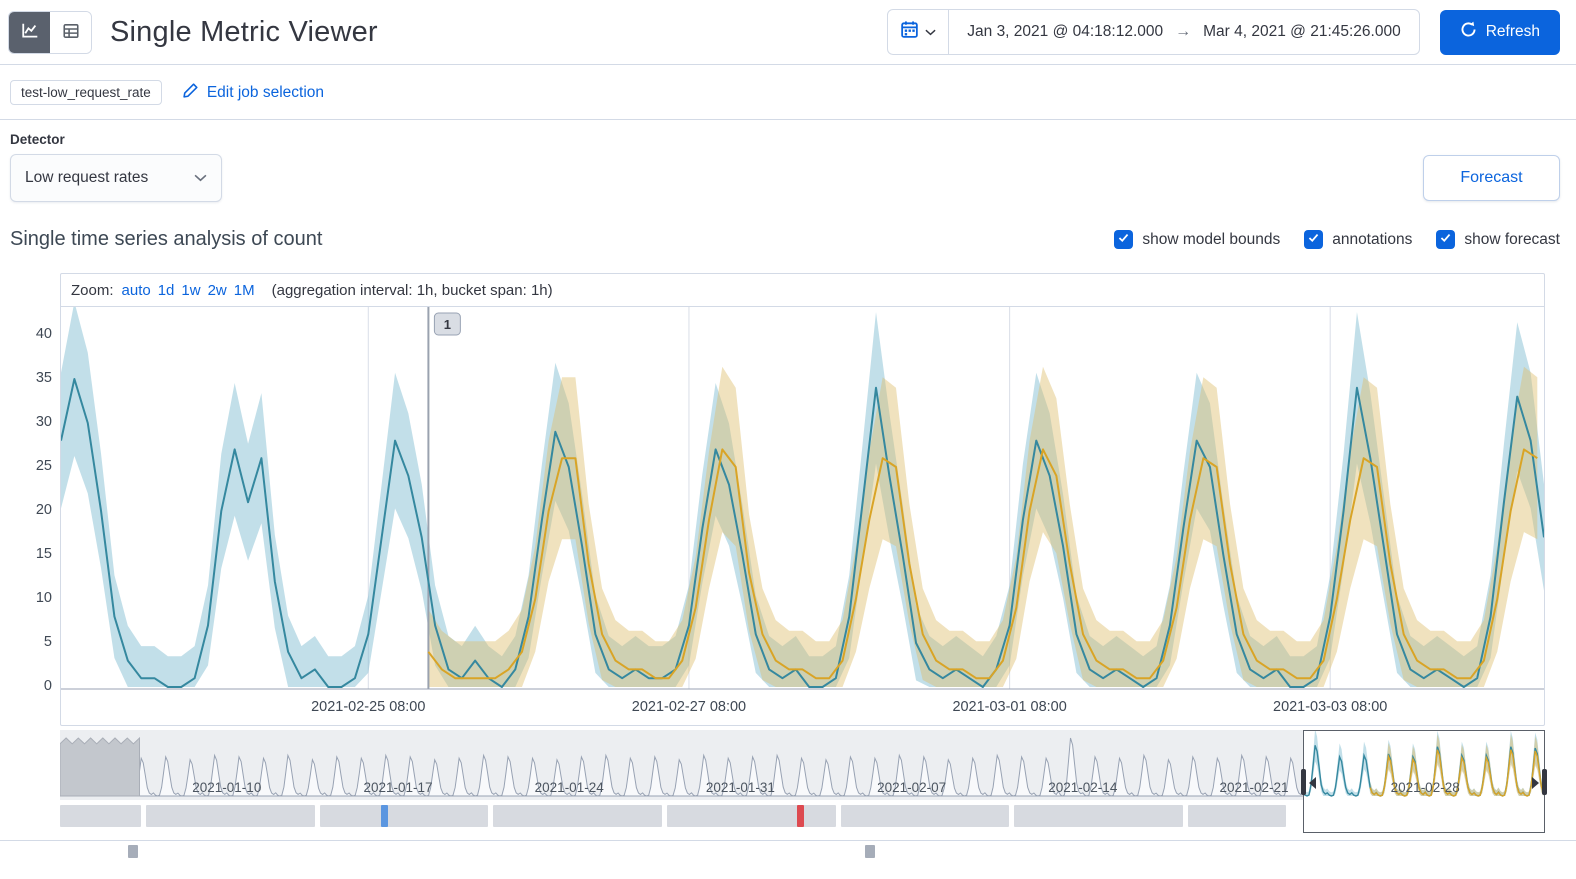 This screenshot has height=879, width=1576. I want to click on show-model-bounds-label: show model bounds, so click(1211, 239).